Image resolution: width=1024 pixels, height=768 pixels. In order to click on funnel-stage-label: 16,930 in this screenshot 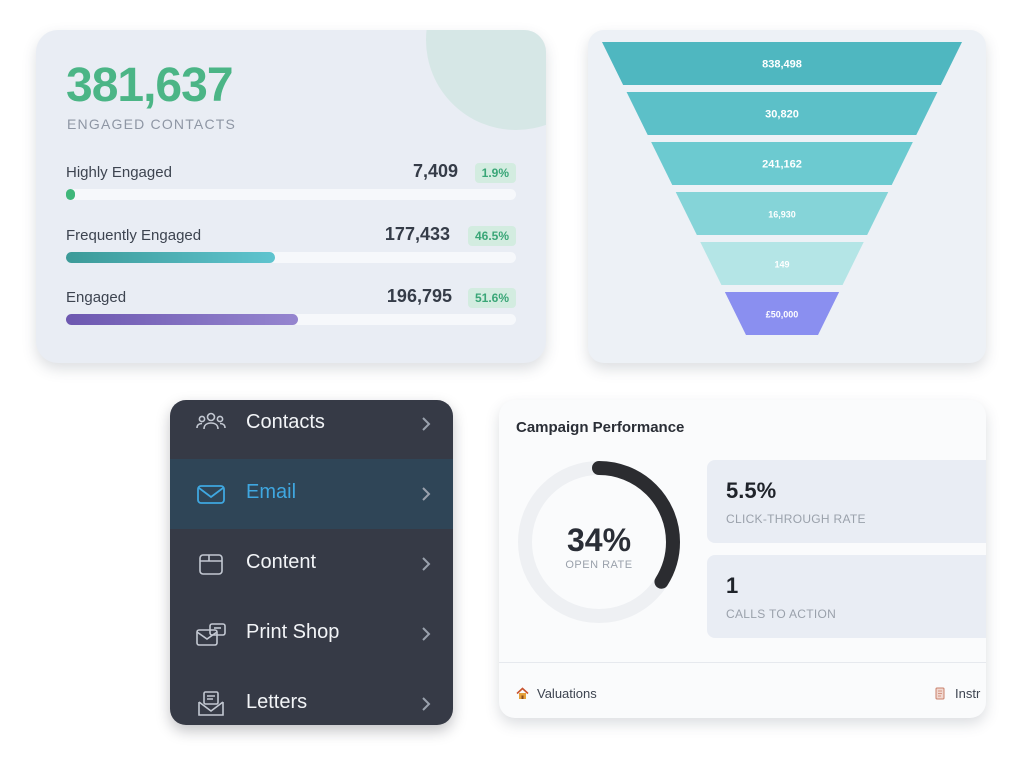, I will do `click(782, 215)`.